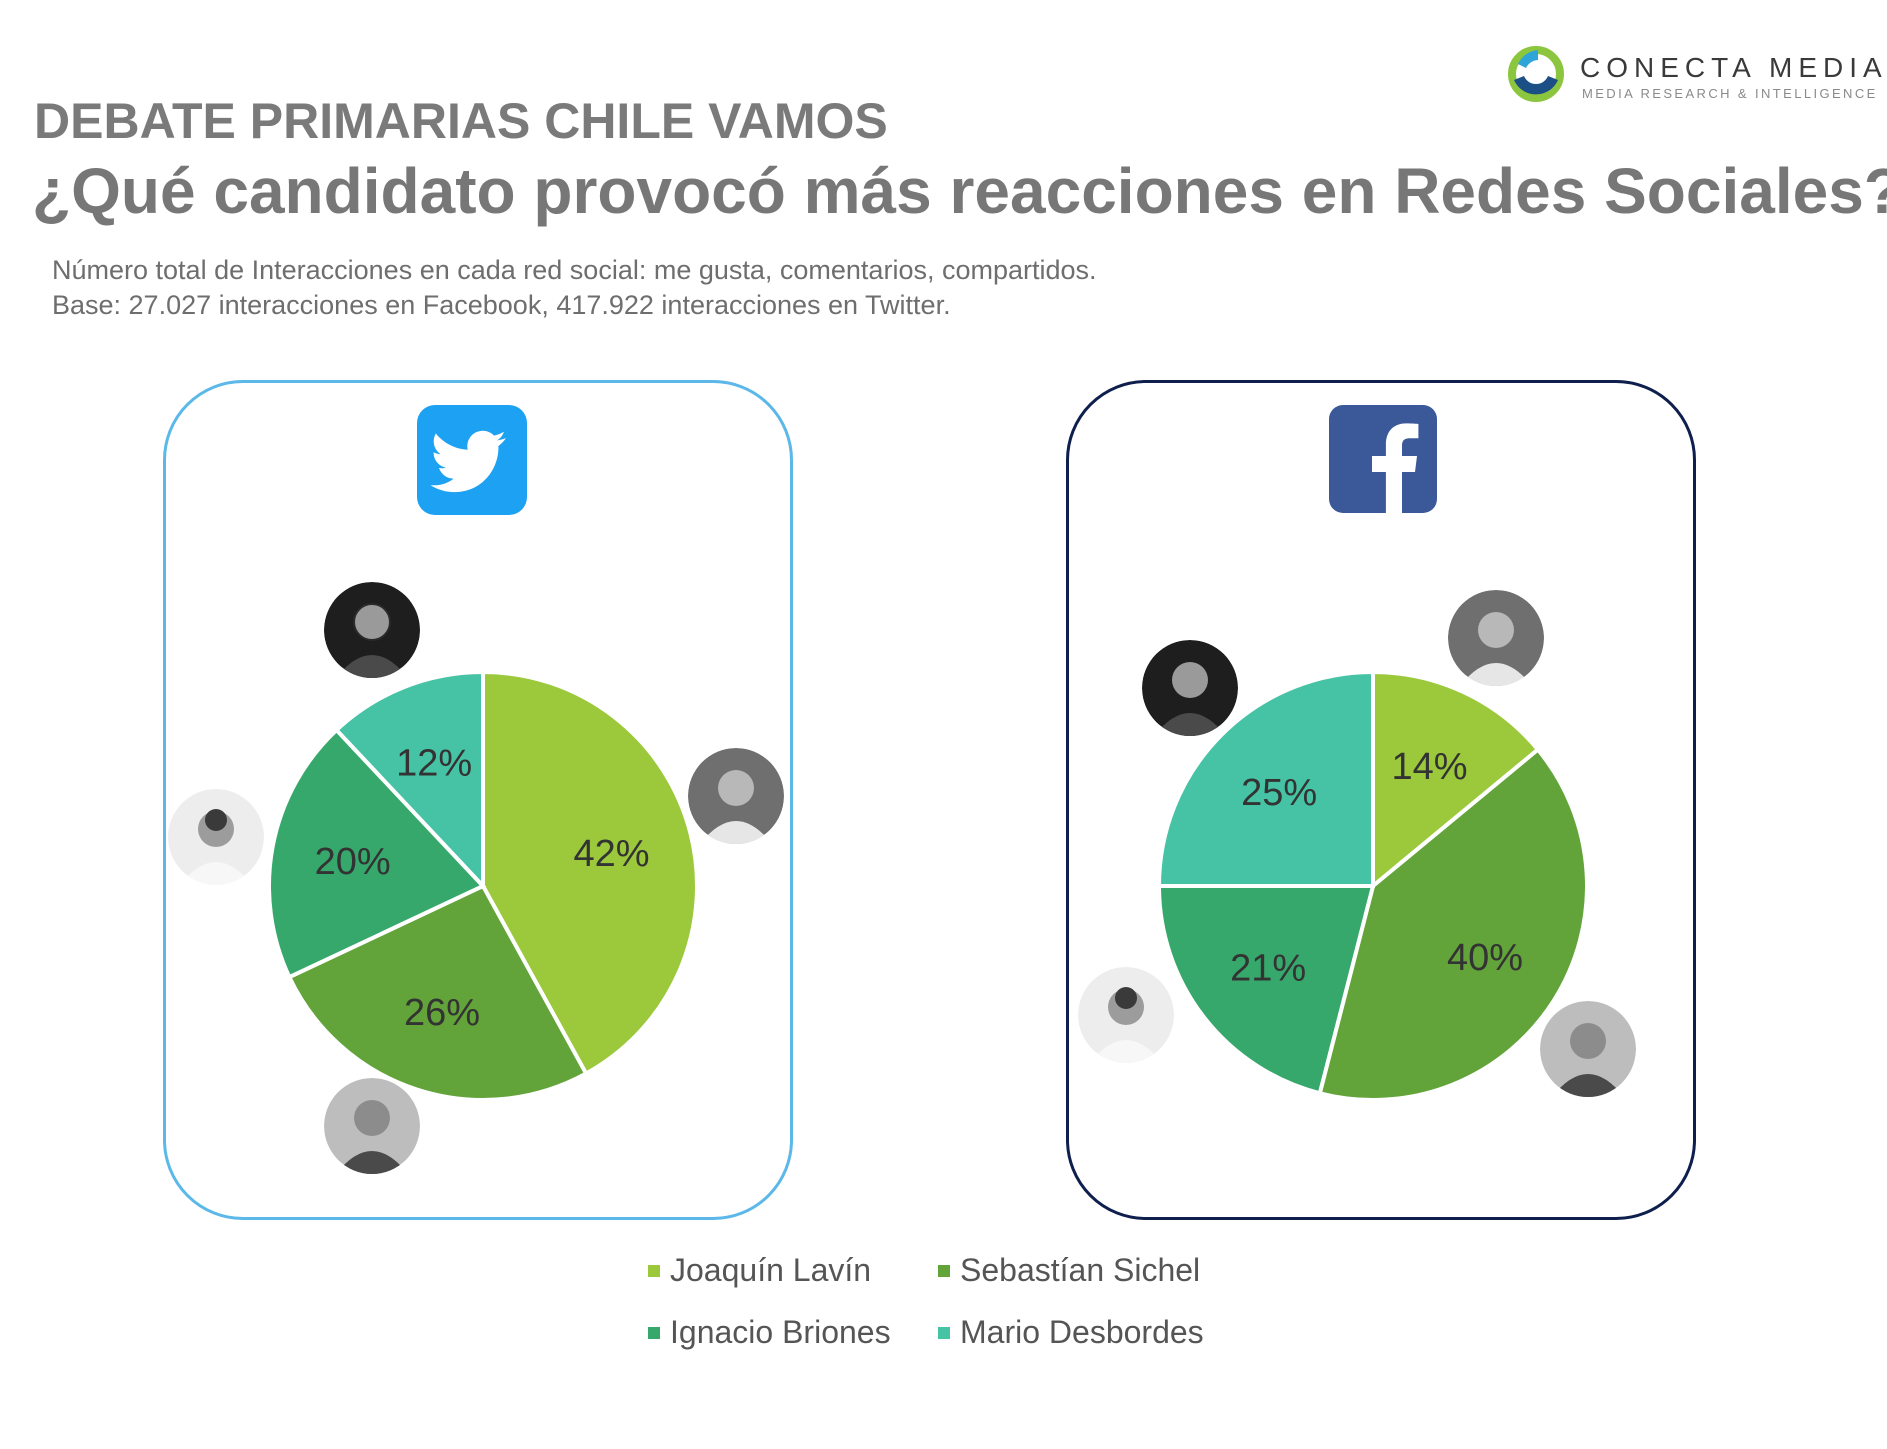 The height and width of the screenshot is (1449, 1887). I want to click on twitter-bird-icon, so click(472, 460).